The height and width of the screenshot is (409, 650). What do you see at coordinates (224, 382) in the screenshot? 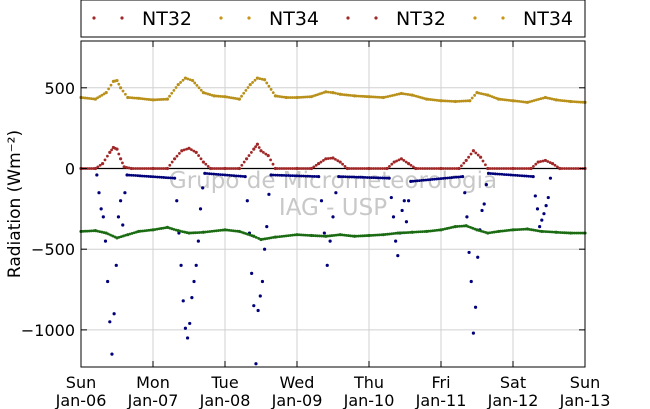
I see `x-tick-label-day: Tue` at bounding box center [224, 382].